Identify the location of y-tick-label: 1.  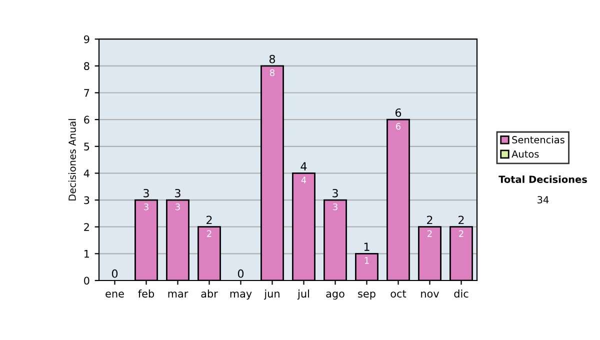
(87, 254).